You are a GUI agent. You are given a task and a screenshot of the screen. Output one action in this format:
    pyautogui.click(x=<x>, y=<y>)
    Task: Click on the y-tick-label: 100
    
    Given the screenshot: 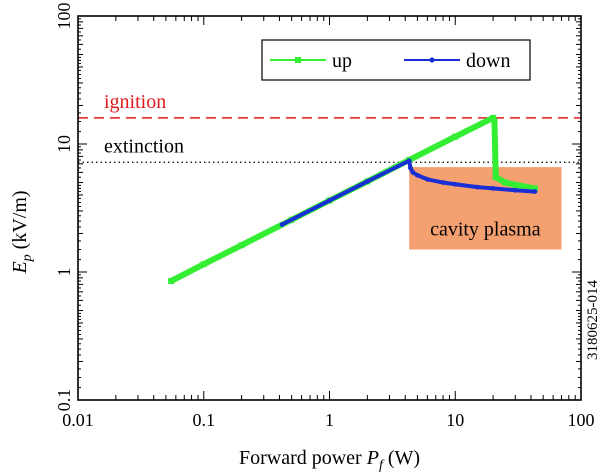 What is the action you would take?
    pyautogui.click(x=64, y=16)
    